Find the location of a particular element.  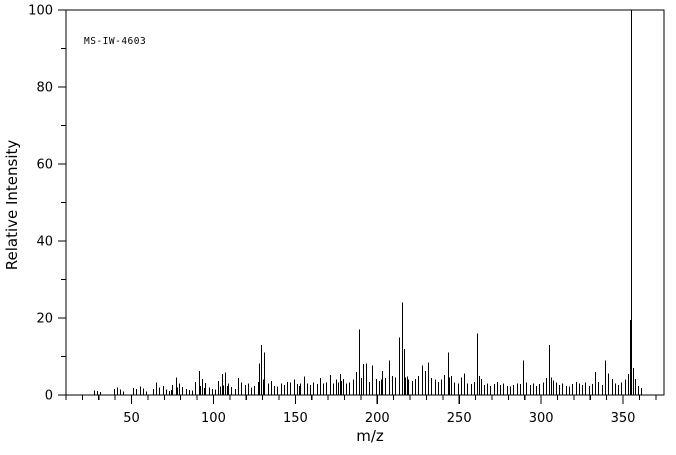

x-axis-title: m/z is located at coordinates (370, 436).